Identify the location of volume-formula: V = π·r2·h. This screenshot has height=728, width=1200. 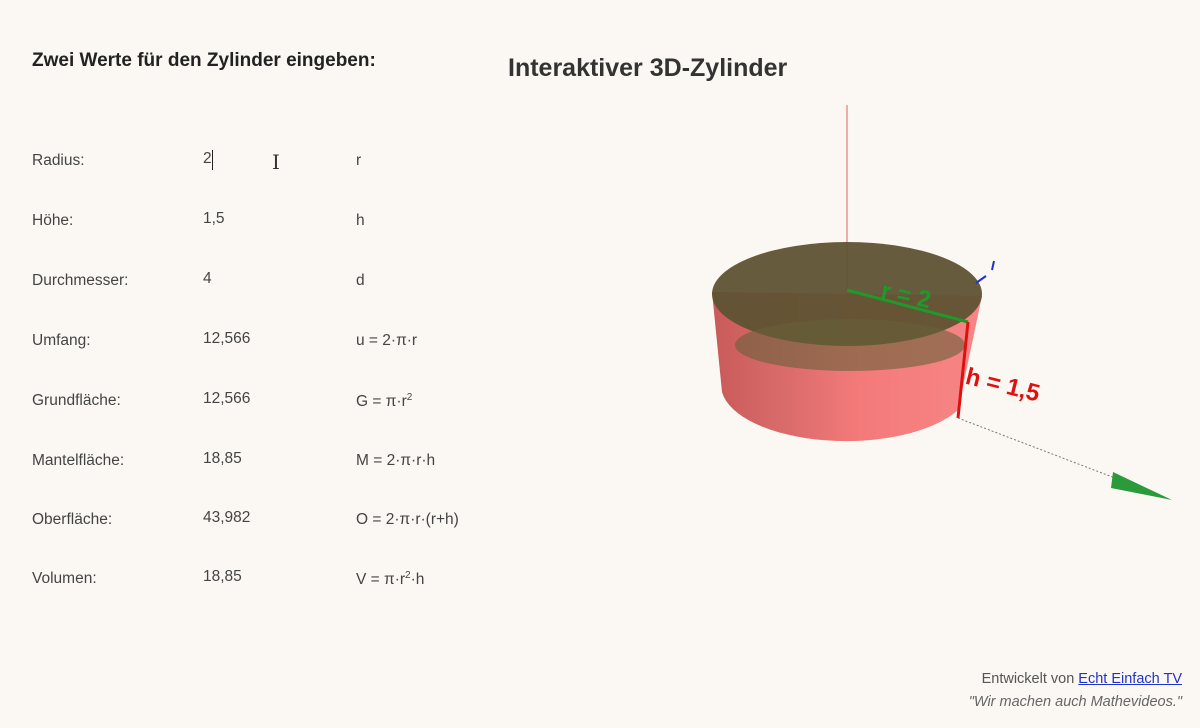
(390, 579).